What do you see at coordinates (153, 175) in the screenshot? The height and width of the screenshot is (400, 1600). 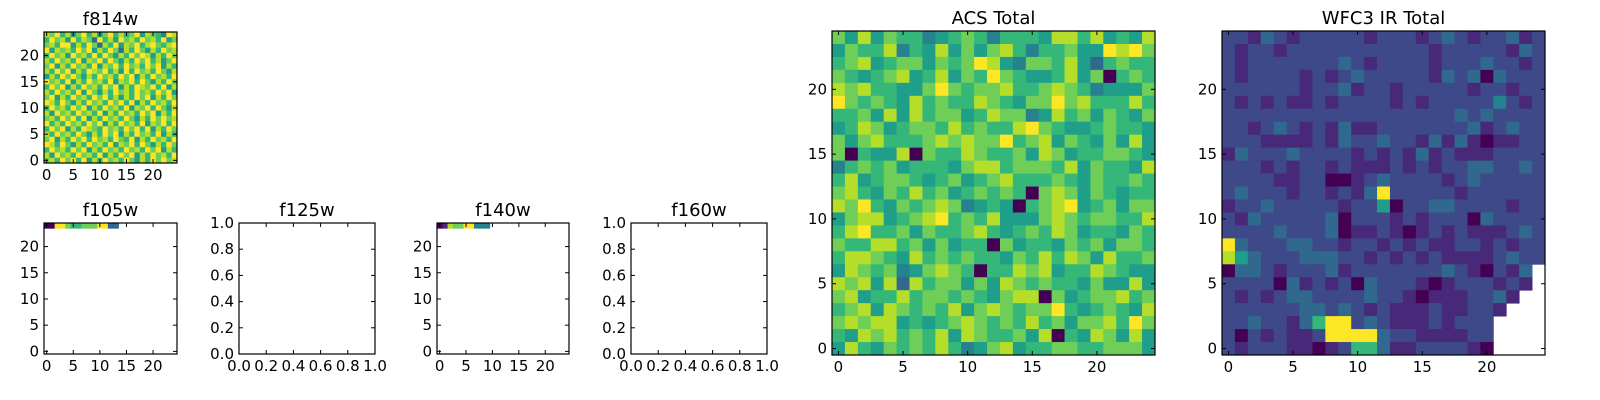 I see `x-tick-label: 20` at bounding box center [153, 175].